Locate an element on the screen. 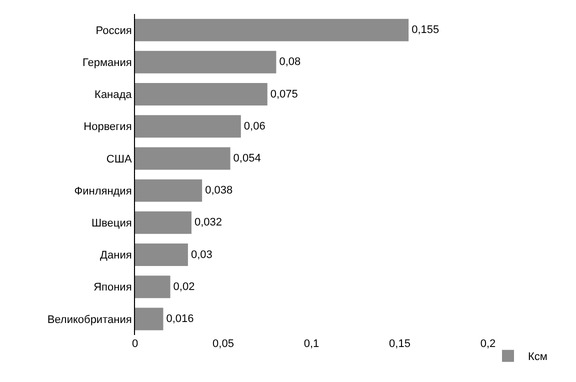 This screenshot has height=382, width=576. y-tick-label: Швеция is located at coordinates (111, 224).